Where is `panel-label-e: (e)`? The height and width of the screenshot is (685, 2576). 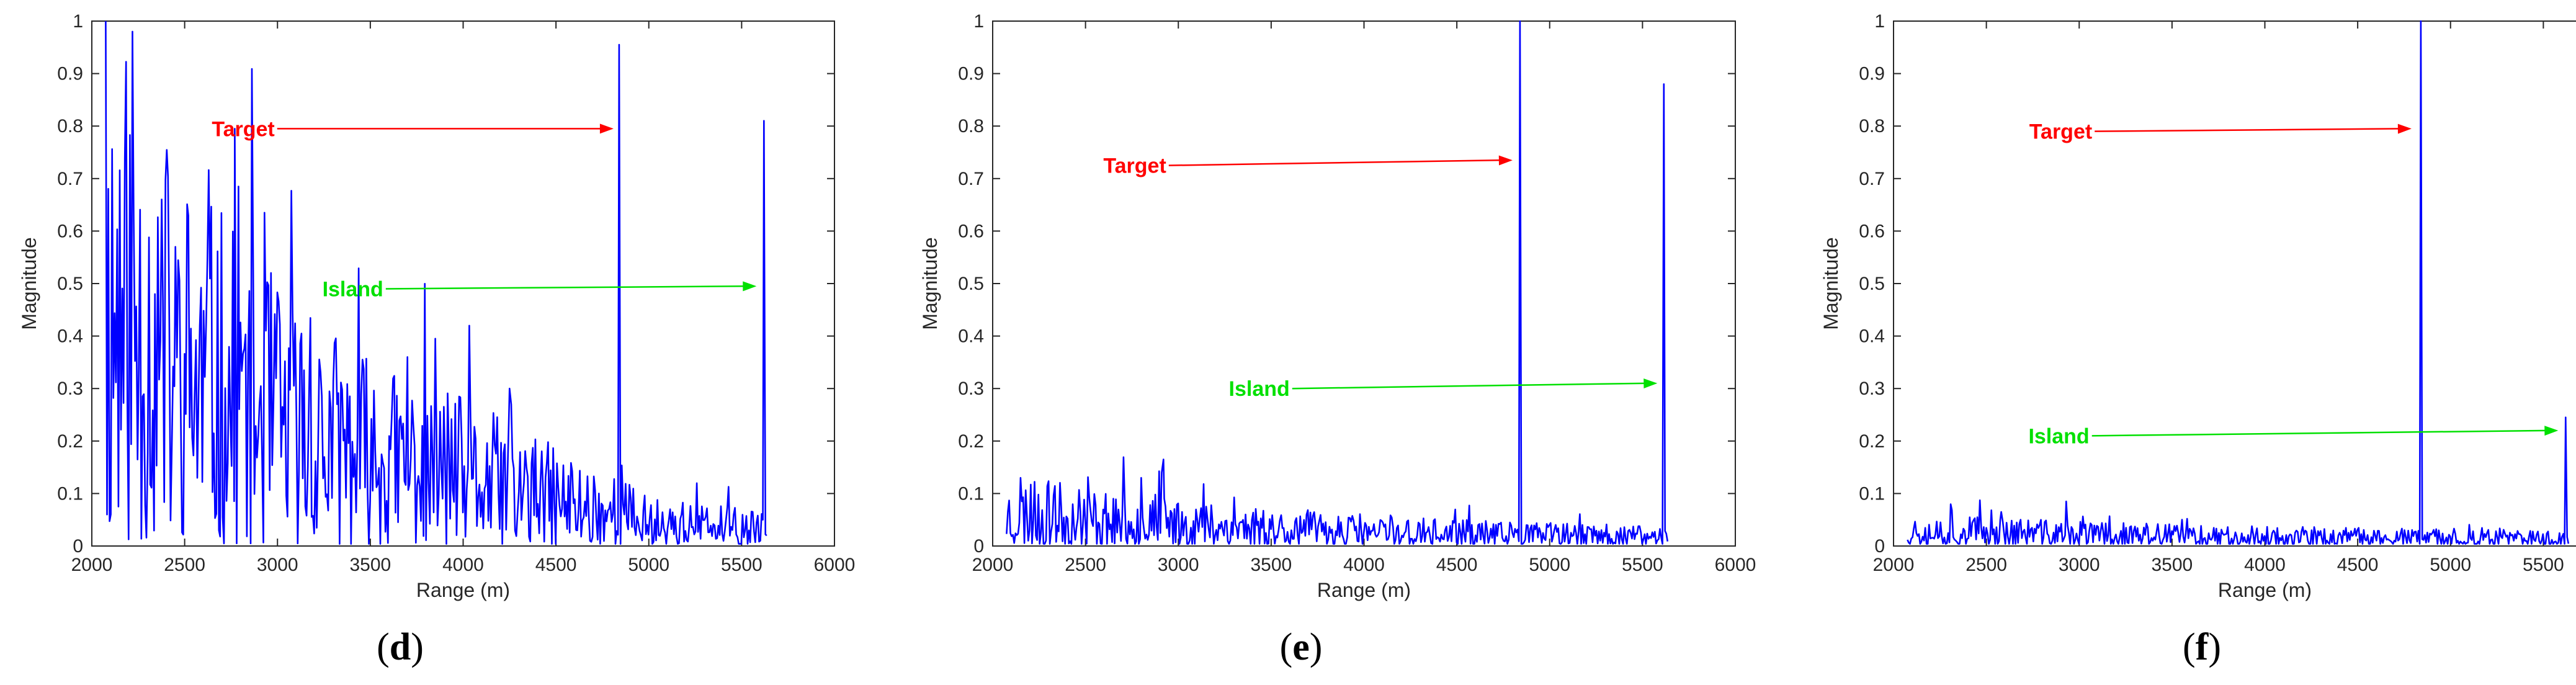
panel-label-e: (e) is located at coordinates (1301, 647).